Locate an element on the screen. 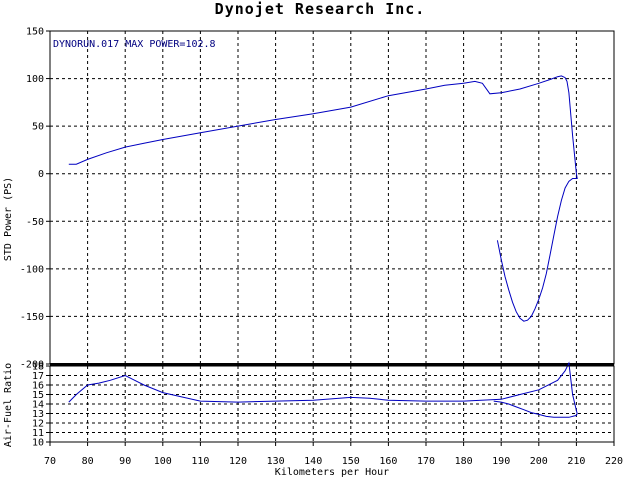  xtick-label: 110 is located at coordinates (200, 461).